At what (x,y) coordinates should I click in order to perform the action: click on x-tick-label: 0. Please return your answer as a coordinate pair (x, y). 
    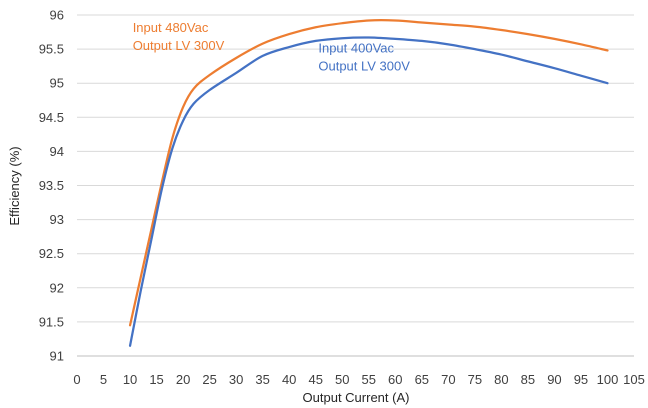
    Looking at the image, I should click on (76, 379).